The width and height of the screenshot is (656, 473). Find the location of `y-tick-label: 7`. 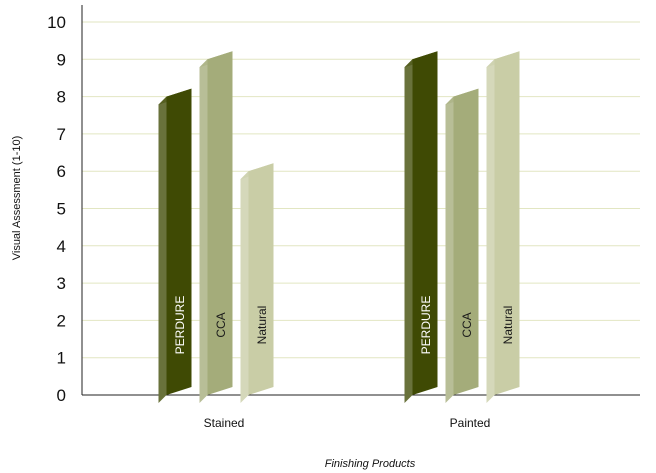

y-tick-label: 7 is located at coordinates (61, 134).